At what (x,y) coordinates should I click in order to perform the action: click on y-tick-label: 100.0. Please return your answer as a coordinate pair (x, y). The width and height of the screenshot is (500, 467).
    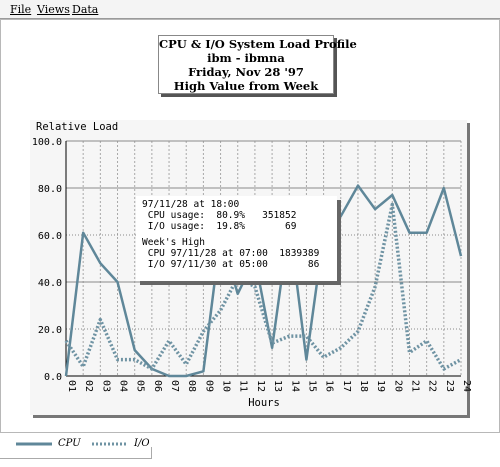
    Looking at the image, I should click on (47, 142).